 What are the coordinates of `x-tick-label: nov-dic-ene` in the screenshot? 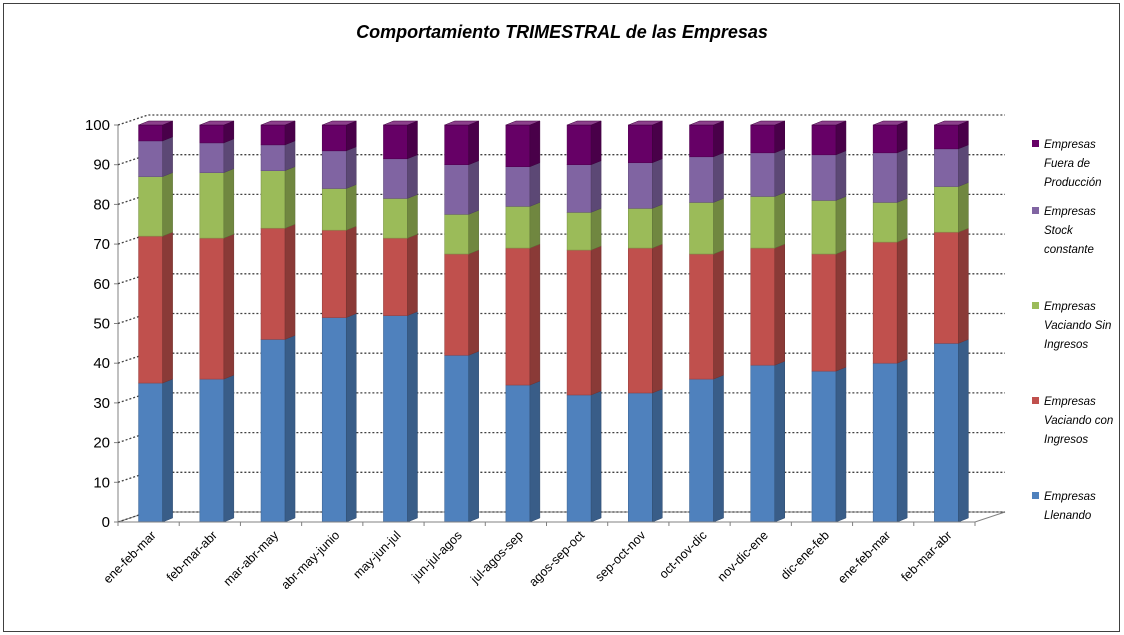 It's located at (743, 556).